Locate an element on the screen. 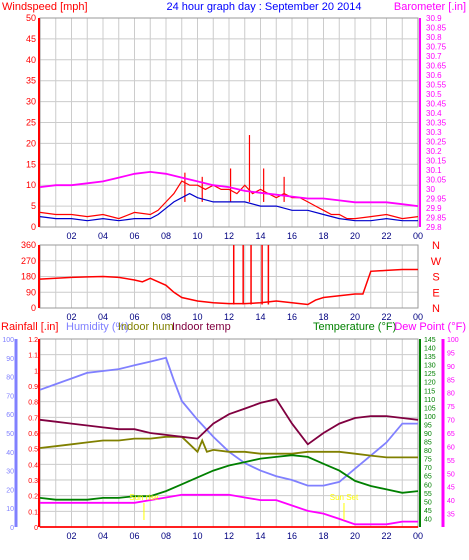 This screenshot has width=469, height=560. dewpoint-y-tick-label: 75 is located at coordinates (451, 407).